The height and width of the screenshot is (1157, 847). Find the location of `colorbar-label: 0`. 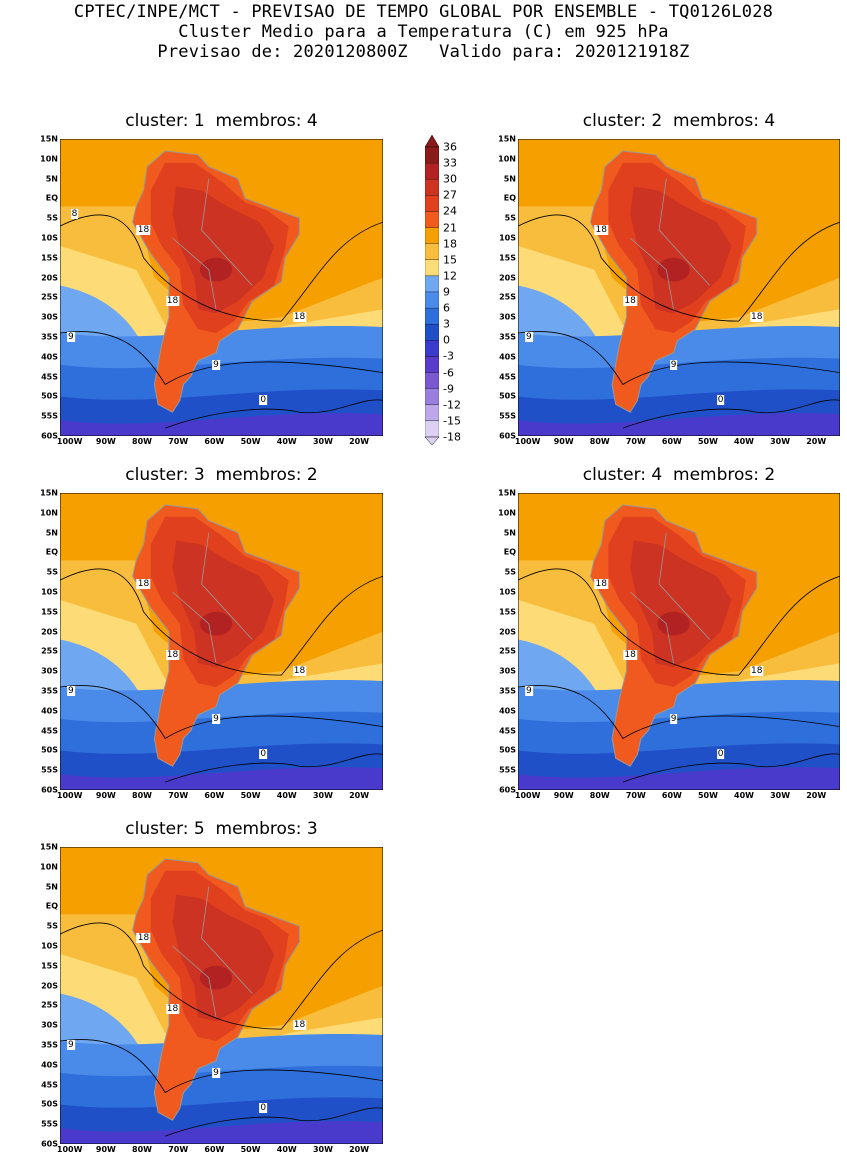

colorbar-label: 0 is located at coordinates (446, 340).